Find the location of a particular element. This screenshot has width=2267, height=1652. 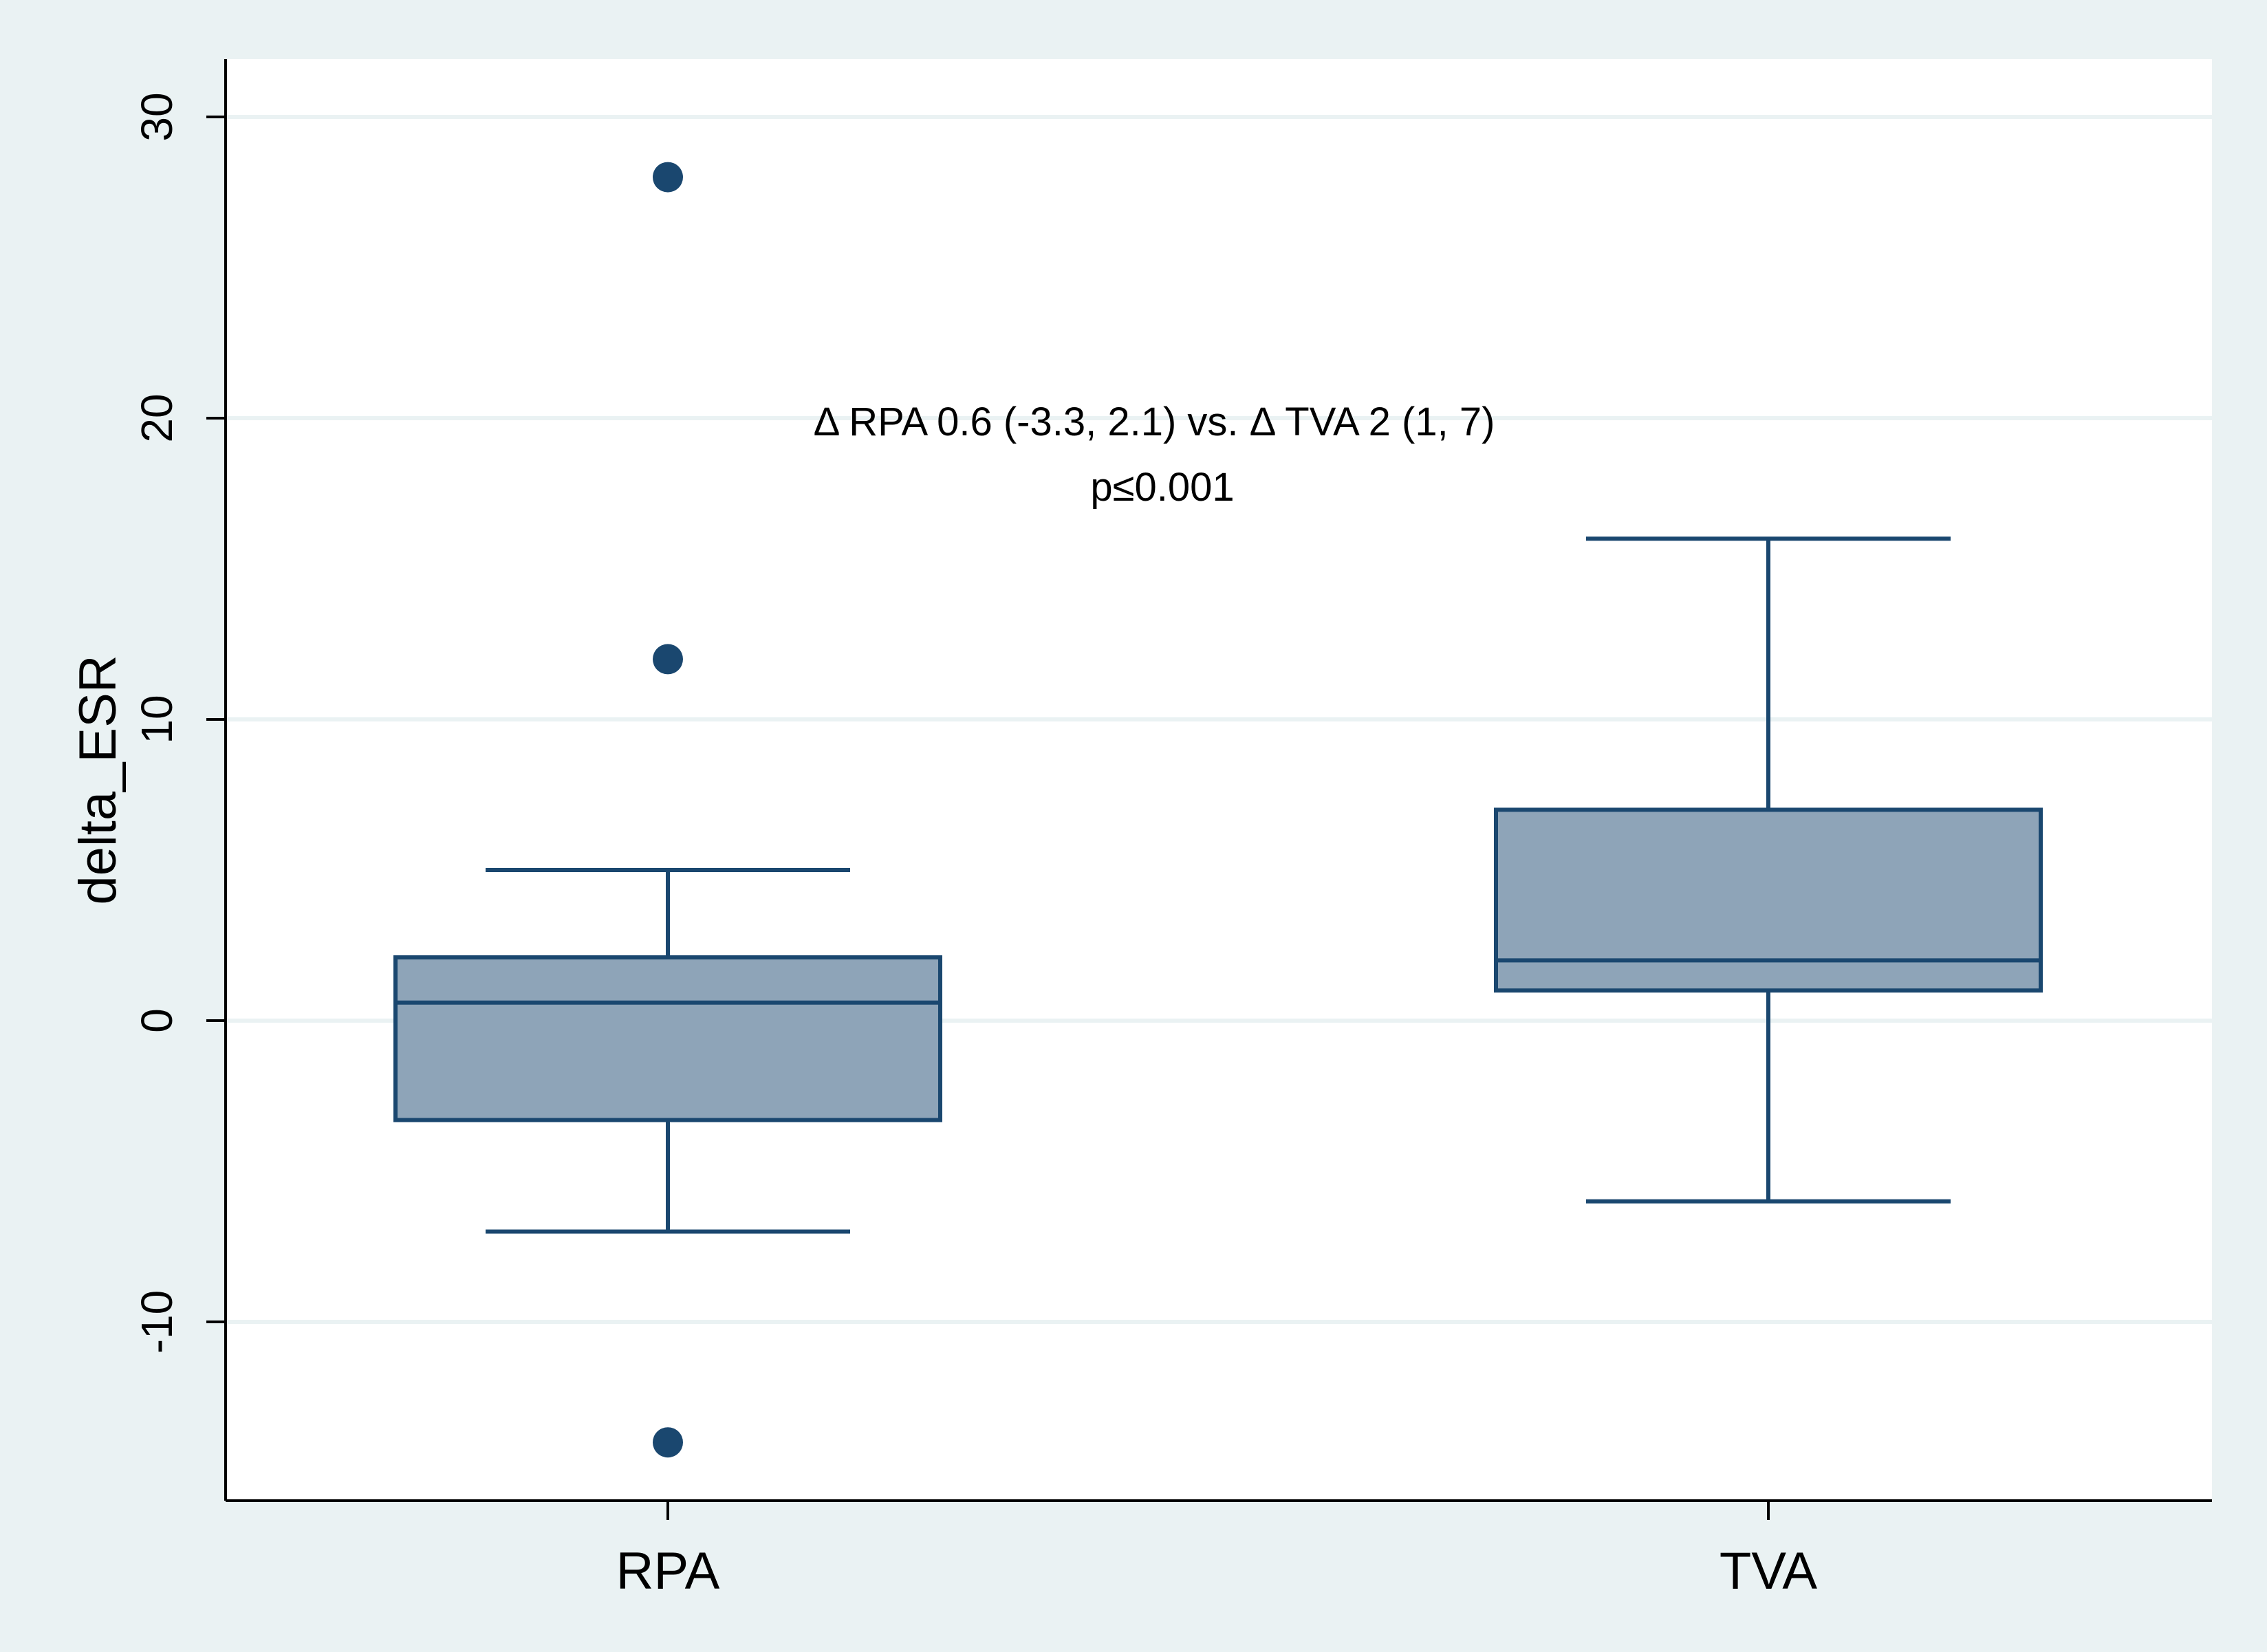

y-tick-label: 10 is located at coordinates (157, 719).